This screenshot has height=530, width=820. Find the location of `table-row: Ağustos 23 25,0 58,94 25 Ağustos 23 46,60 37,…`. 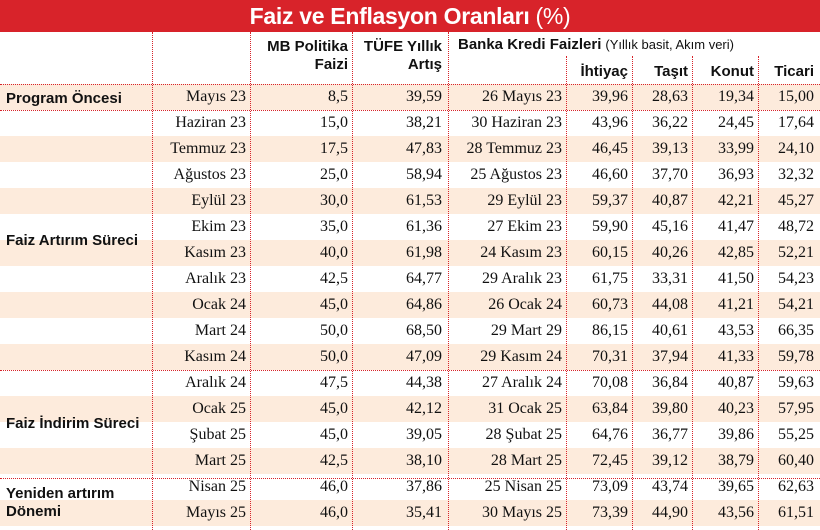

table-row: Ağustos 23 25,0 58,94 25 Ağustos 23 46,60 37,… is located at coordinates (410, 175).